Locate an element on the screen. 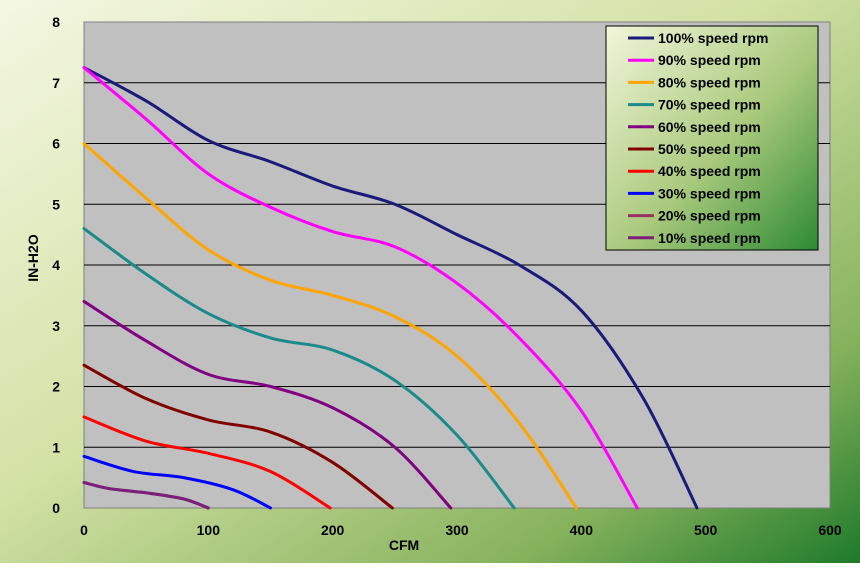 The image size is (860, 568). x-tick-label: 600 is located at coordinates (830, 530).